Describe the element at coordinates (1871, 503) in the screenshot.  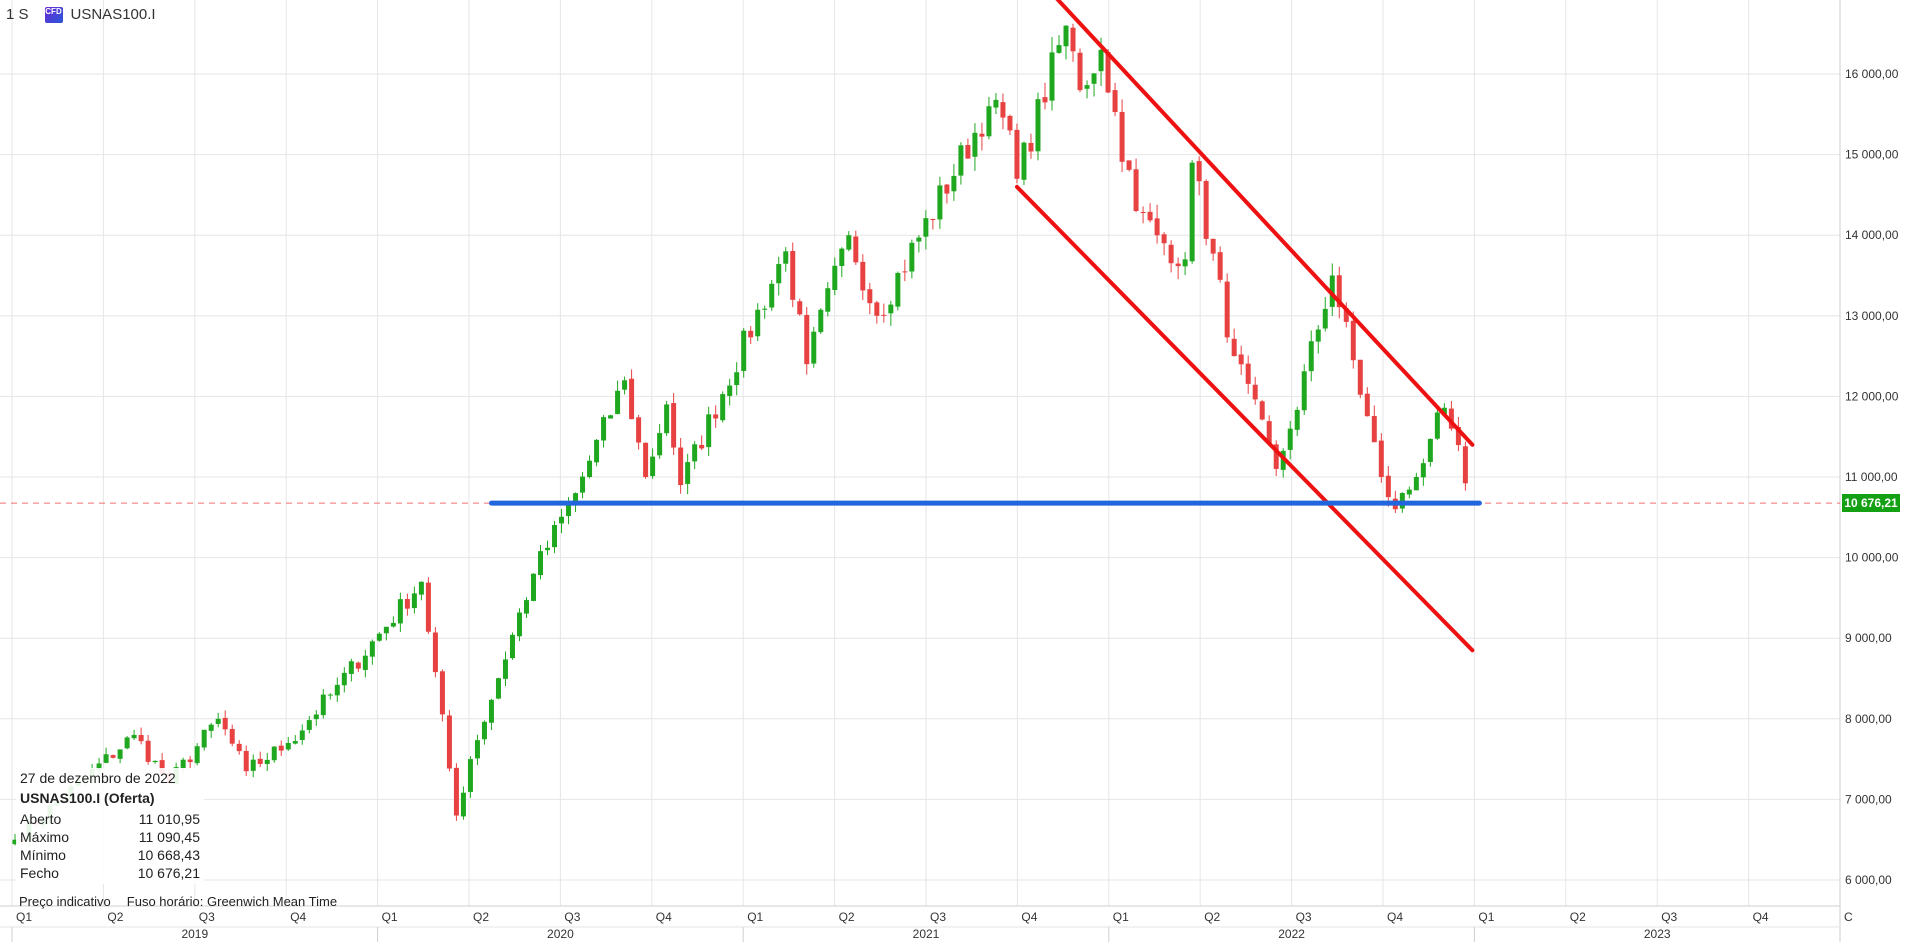
I see `last-price-tag: 10 676,21` at that location.